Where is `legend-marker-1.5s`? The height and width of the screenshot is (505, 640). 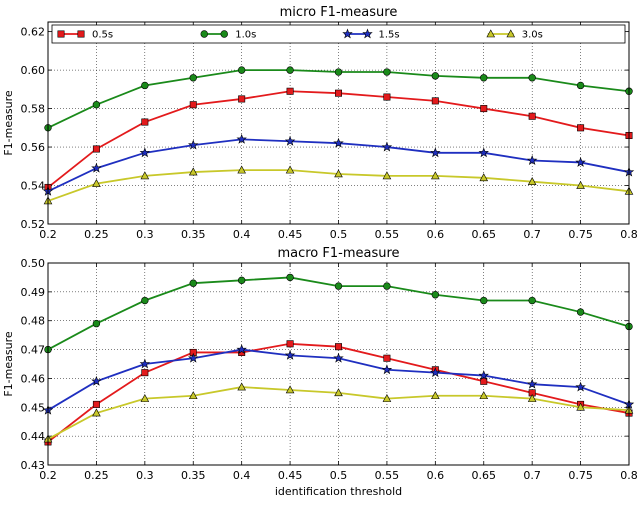
legend-marker-1.5s is located at coordinates (347, 33).